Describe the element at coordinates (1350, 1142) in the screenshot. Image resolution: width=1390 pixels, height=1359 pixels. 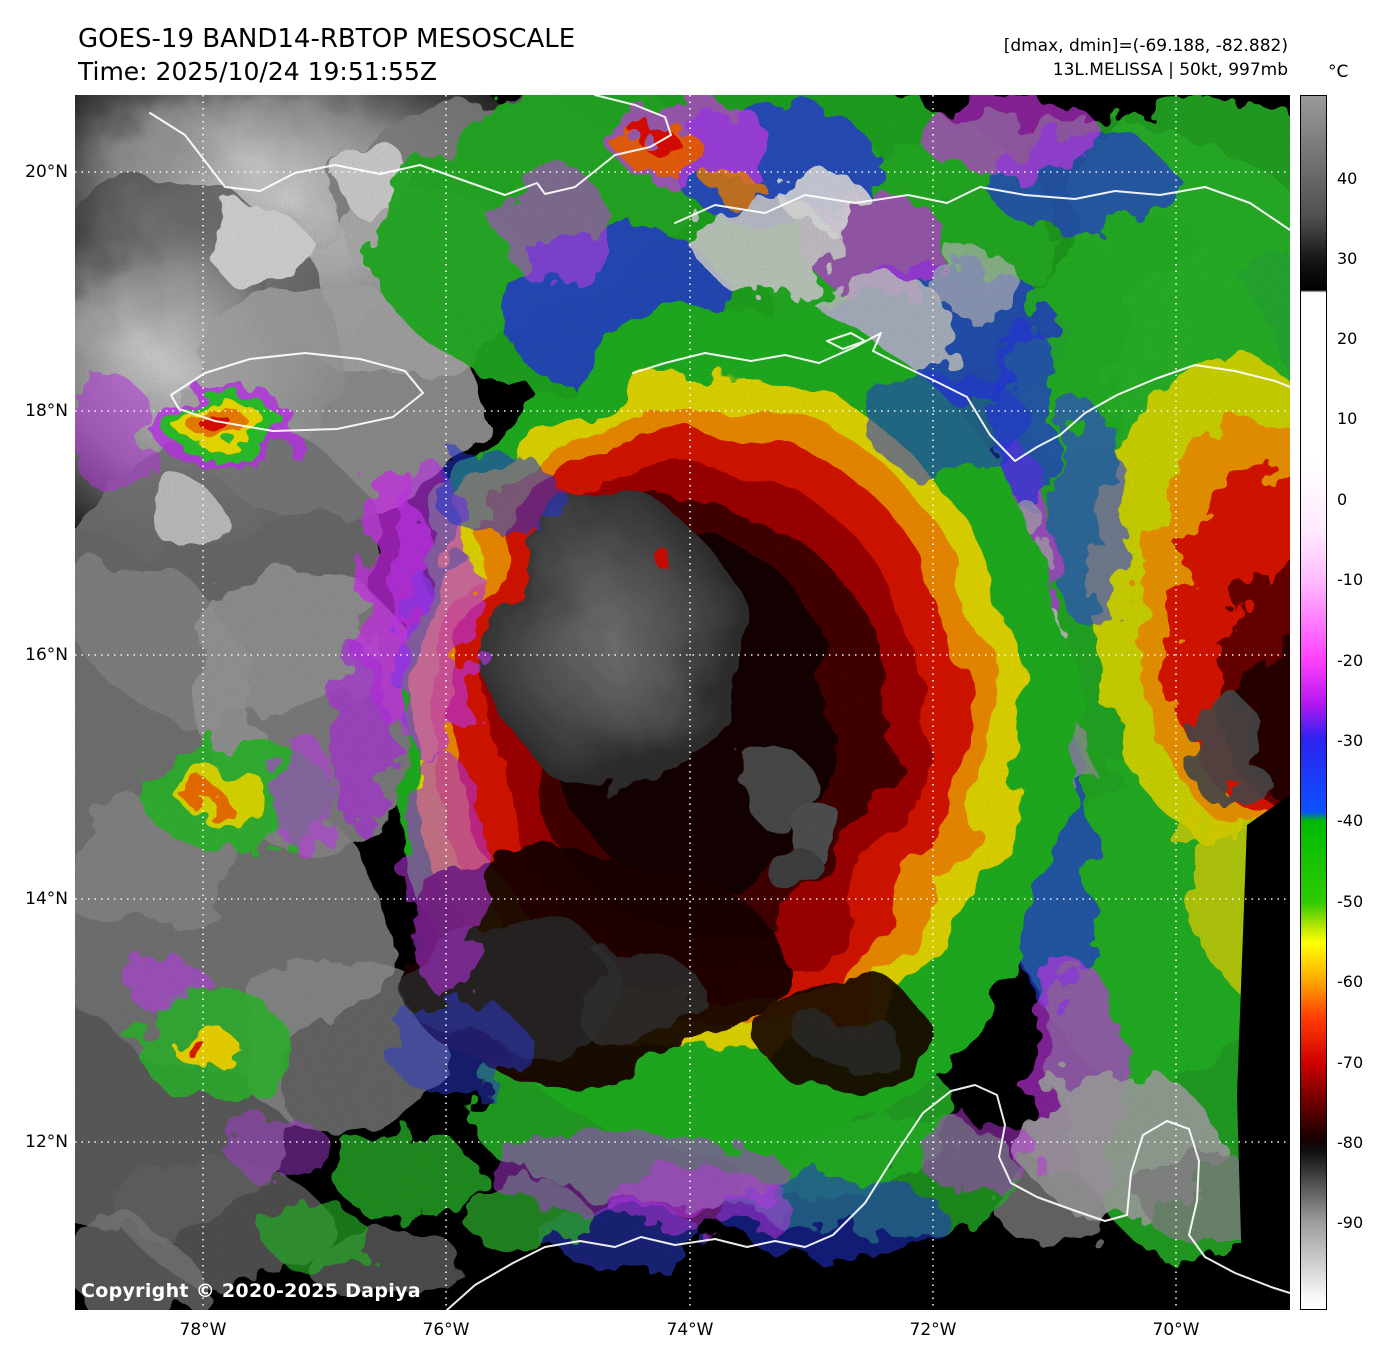
I see `colorbar-tick: -80` at that location.